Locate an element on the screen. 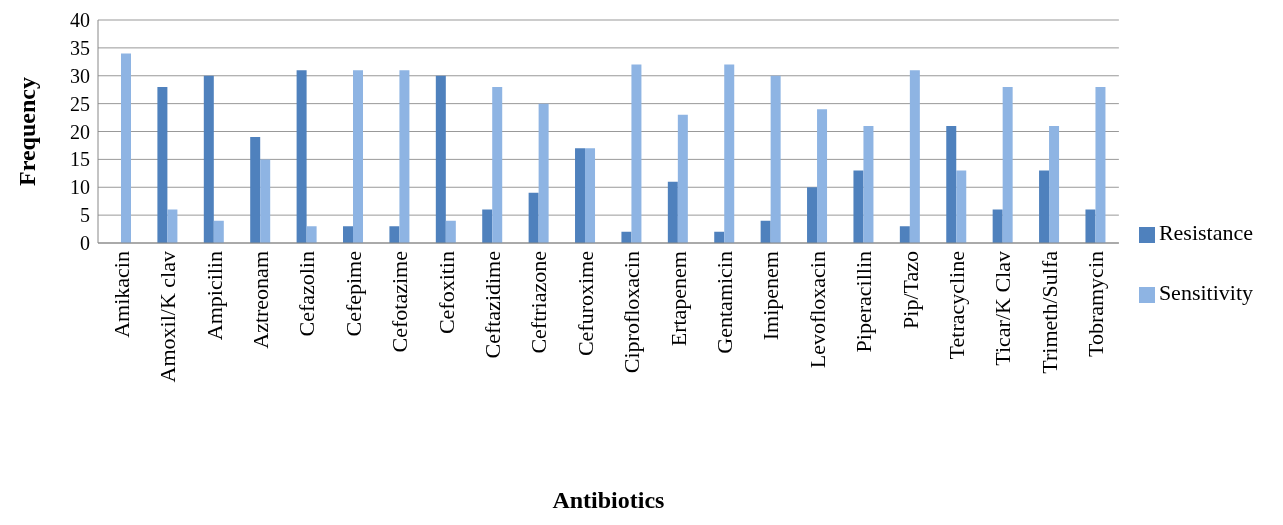 The width and height of the screenshot is (1283, 525). x-tick-label: Ertapenem is located at coordinates (678, 299).